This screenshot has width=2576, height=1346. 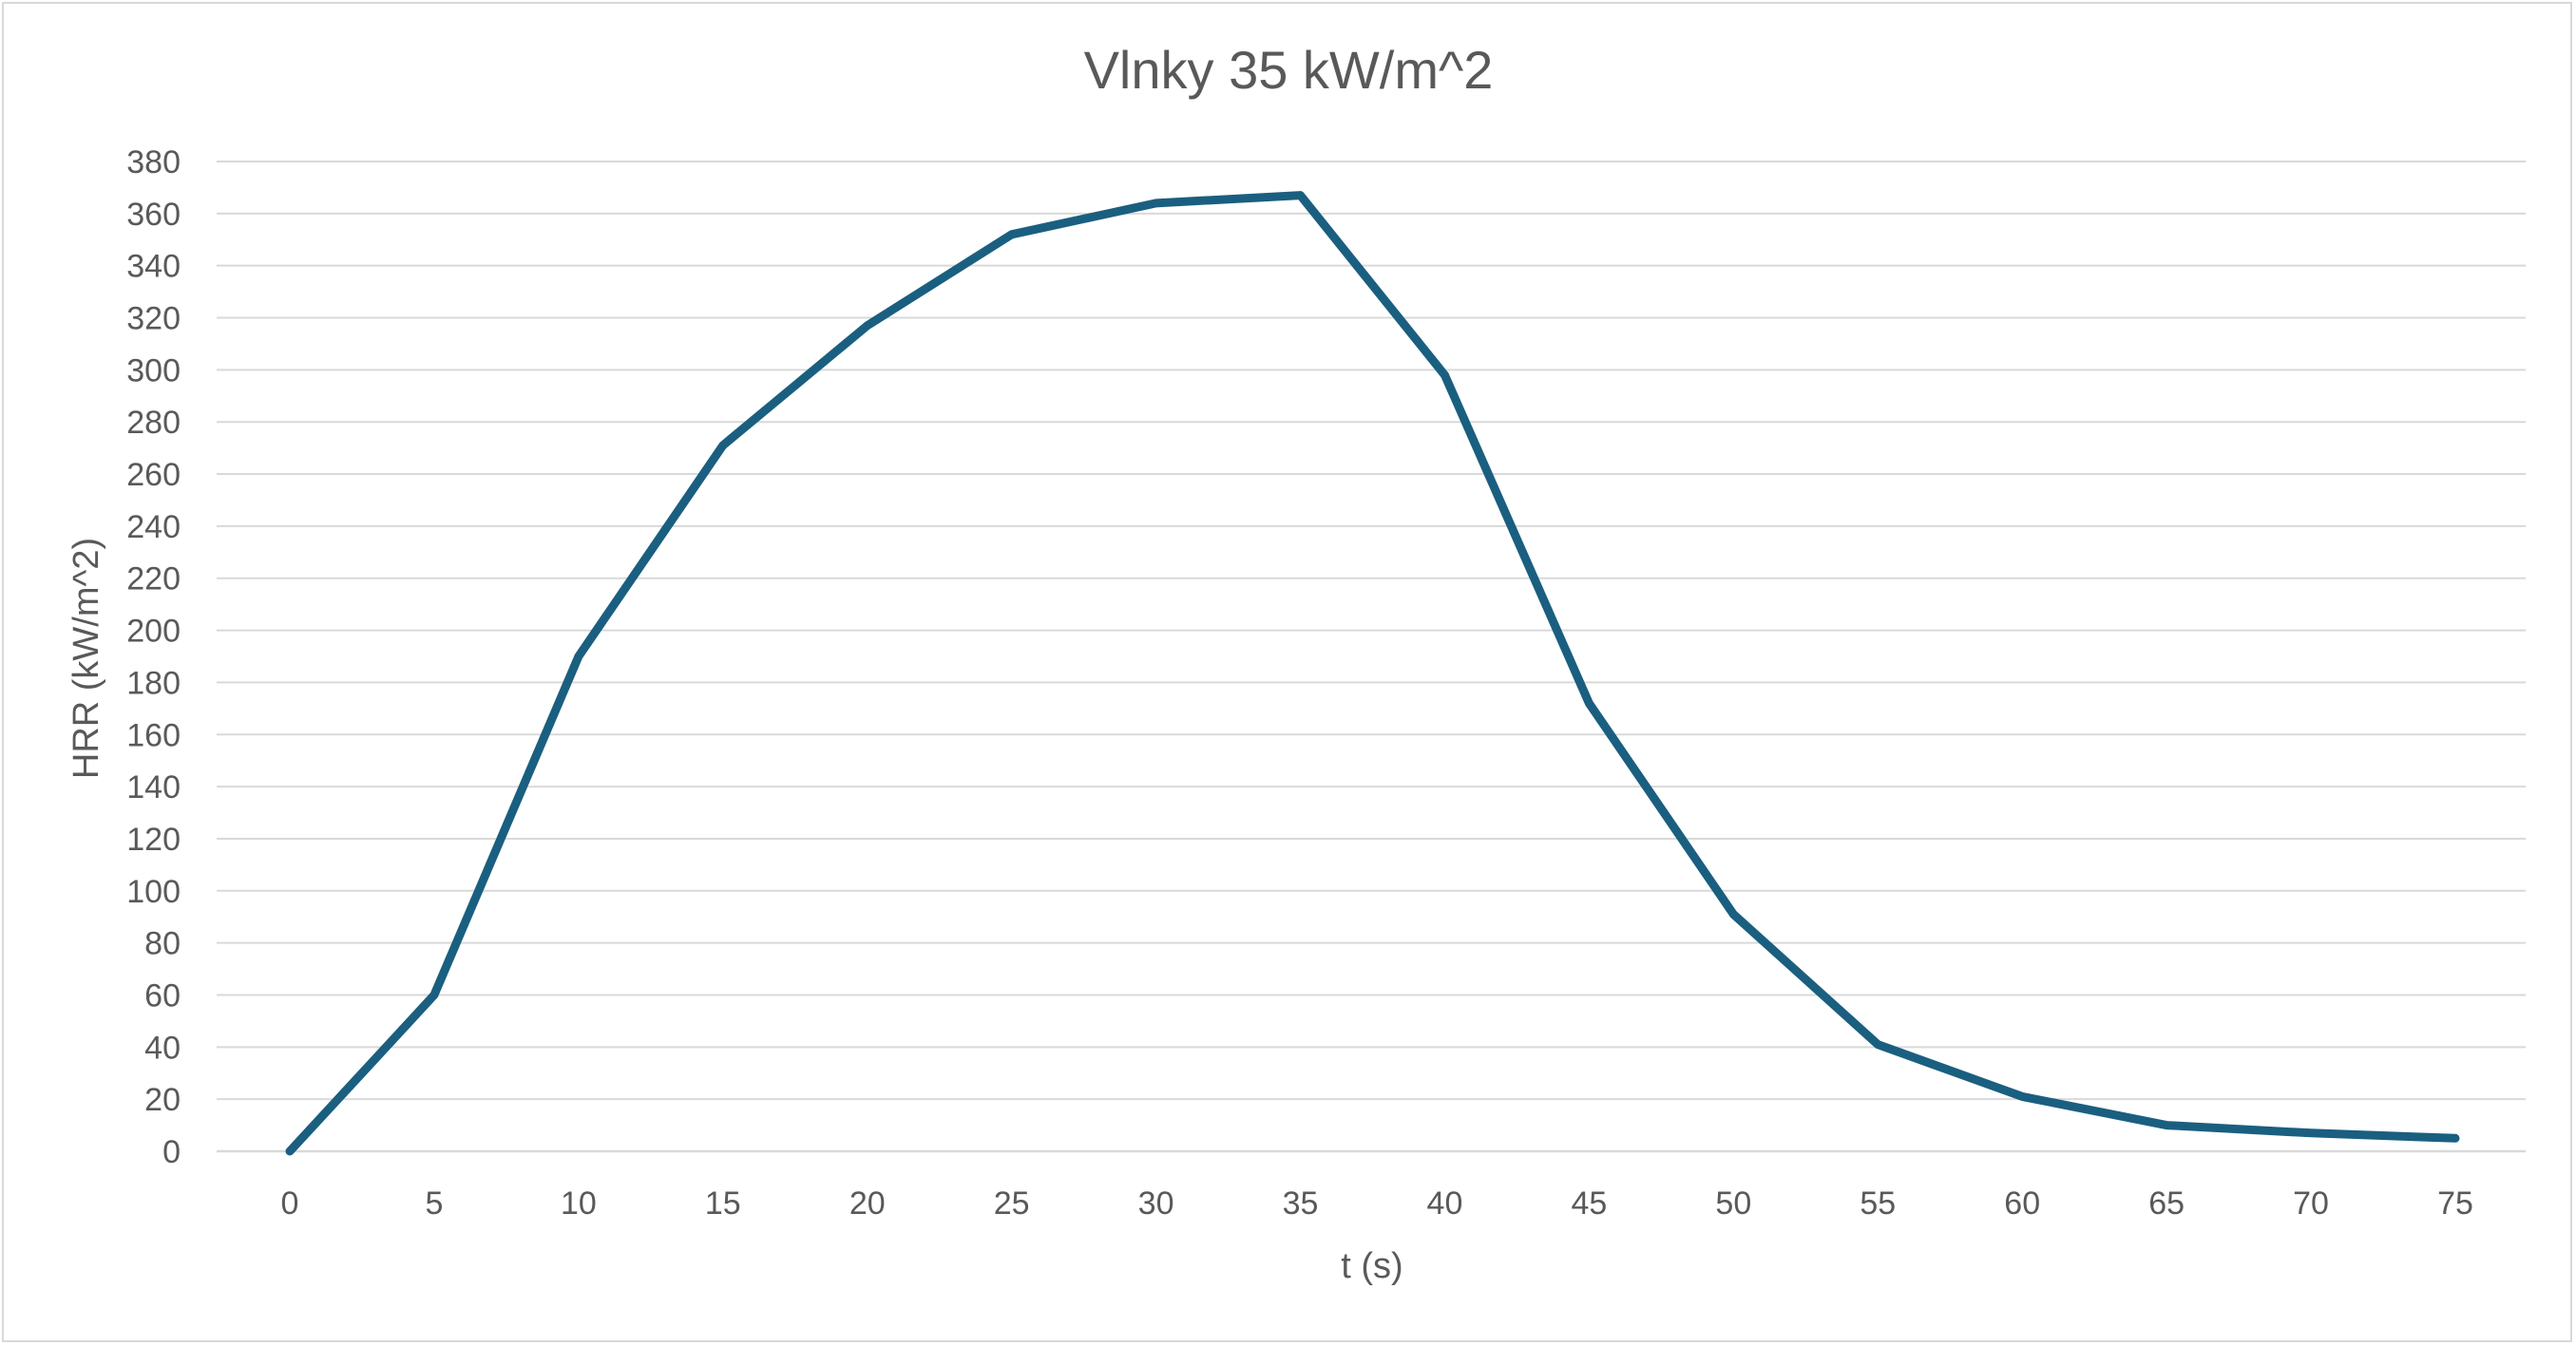 I want to click on y-tick-label: 260, so click(x=153, y=475).